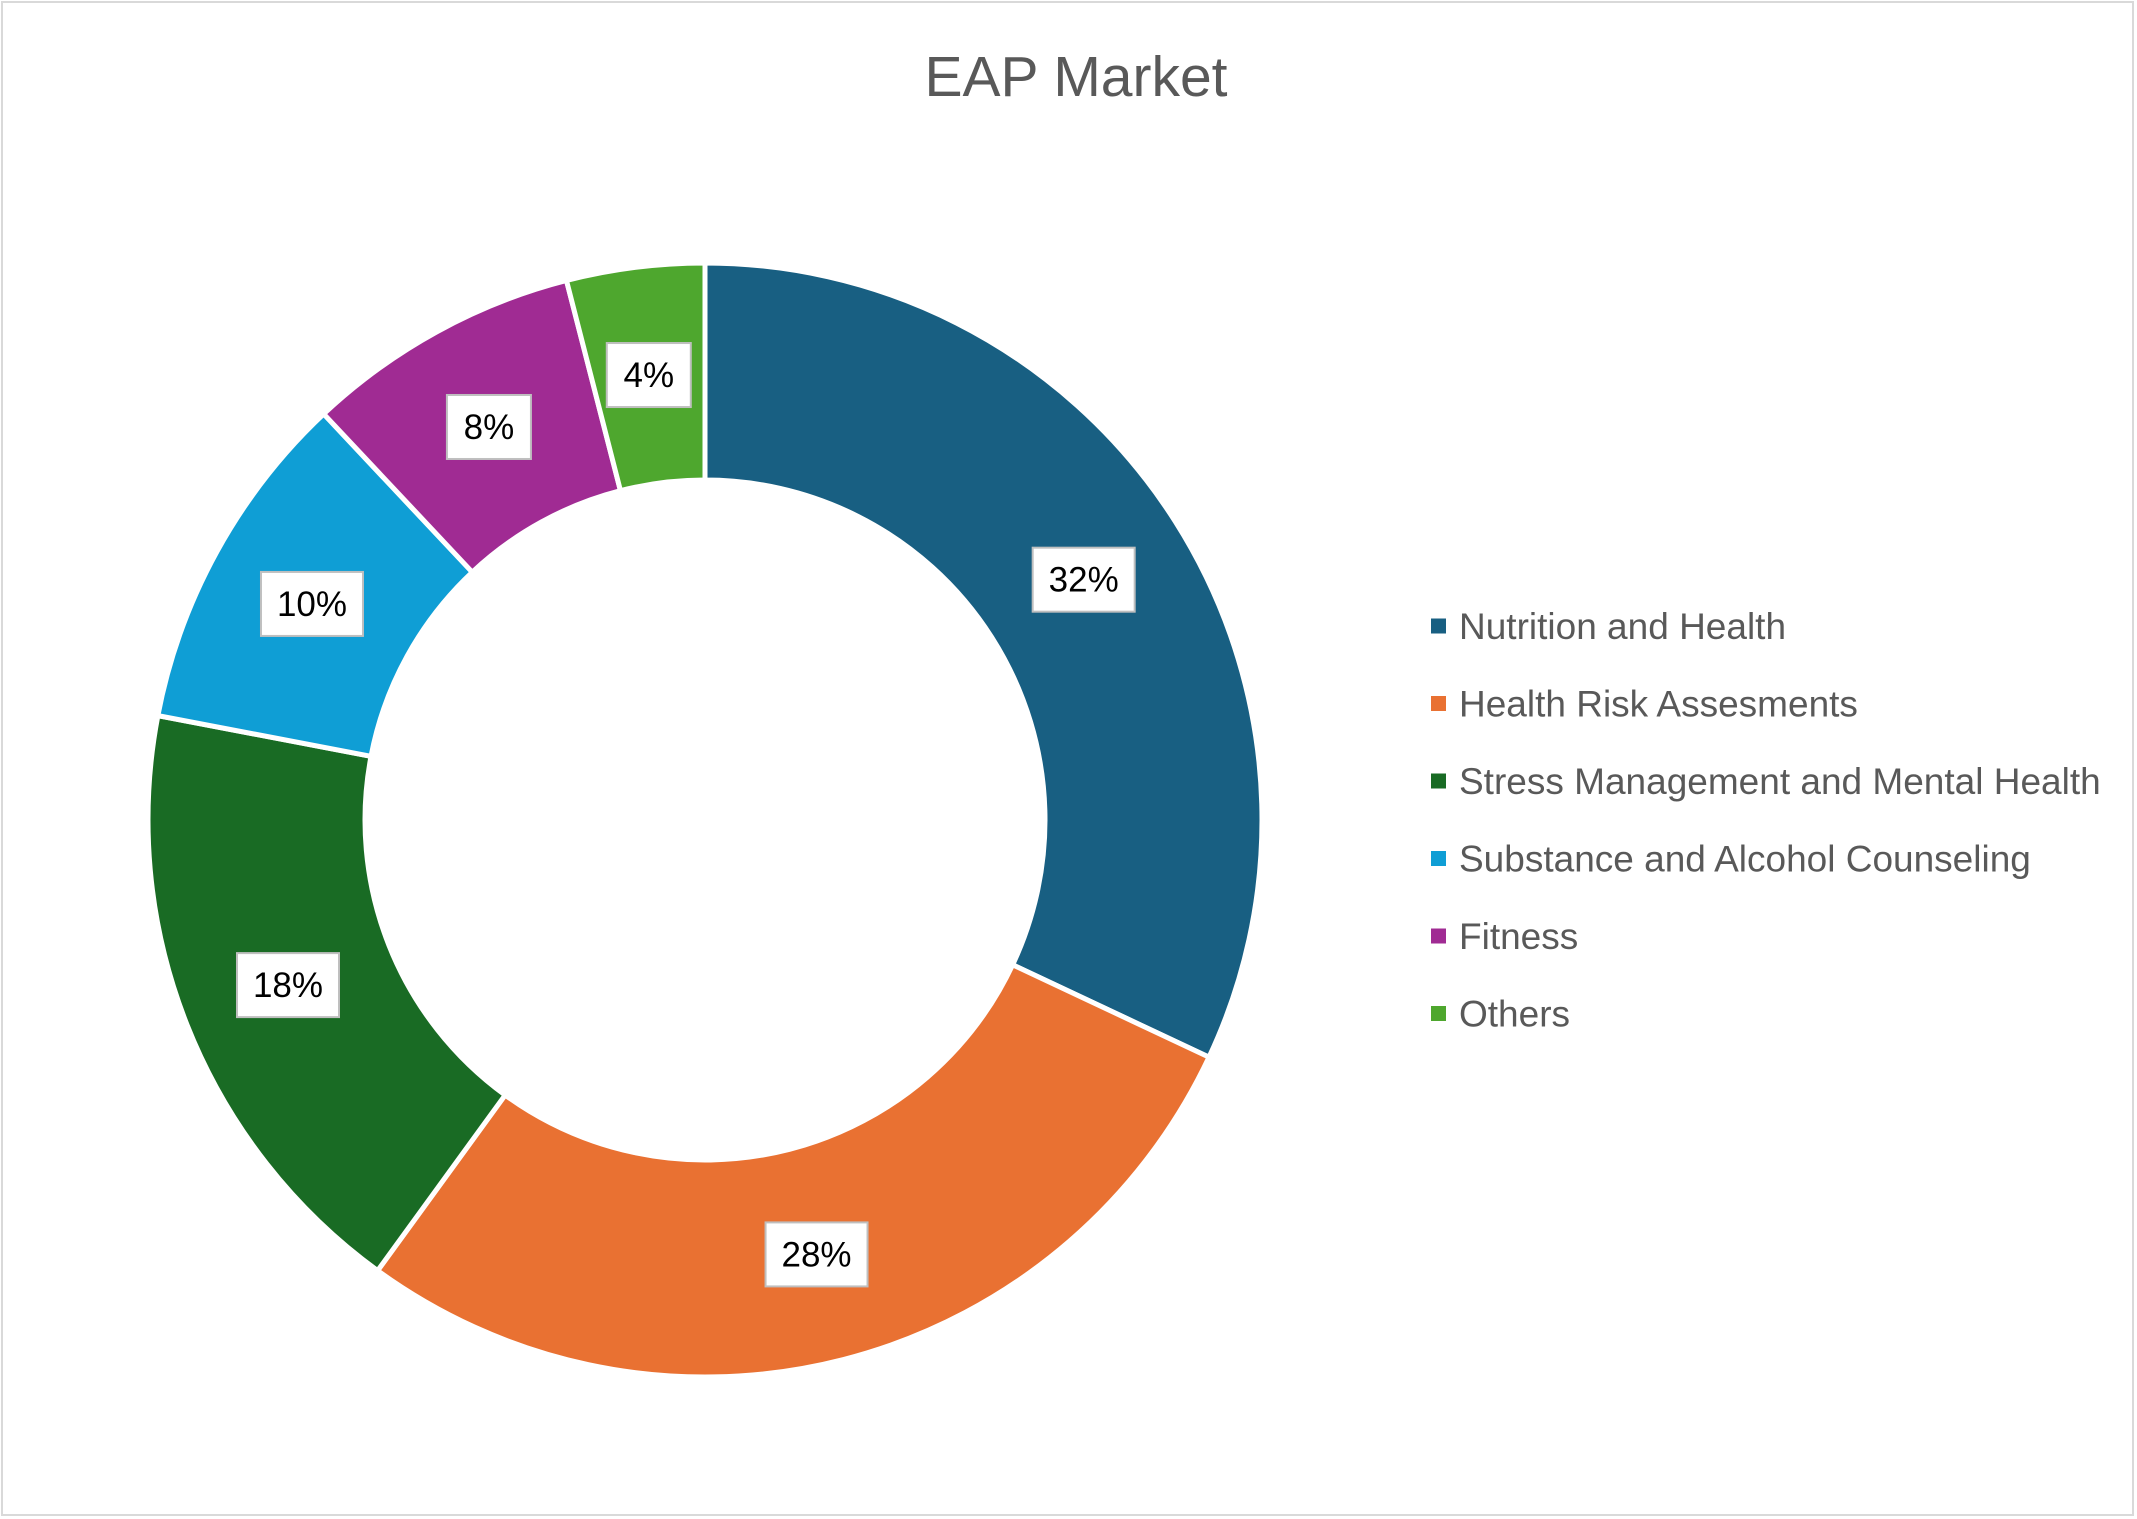 The height and width of the screenshot is (1519, 2137). I want to click on legend-item-health-risk-assesments: Health Risk Assesments, so click(1644, 704).